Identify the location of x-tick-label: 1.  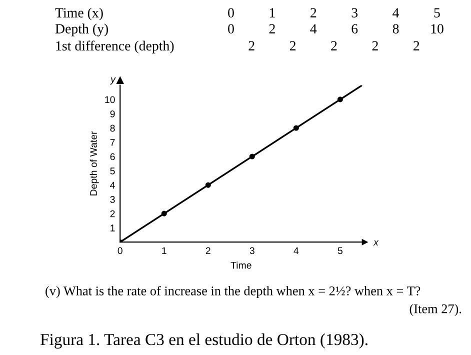
(164, 250).